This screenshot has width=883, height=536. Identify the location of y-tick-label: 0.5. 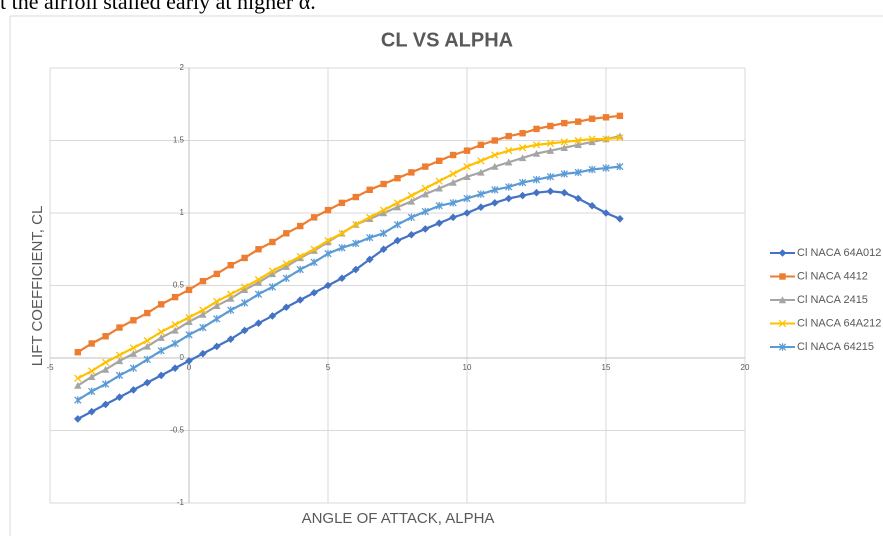
(179, 285).